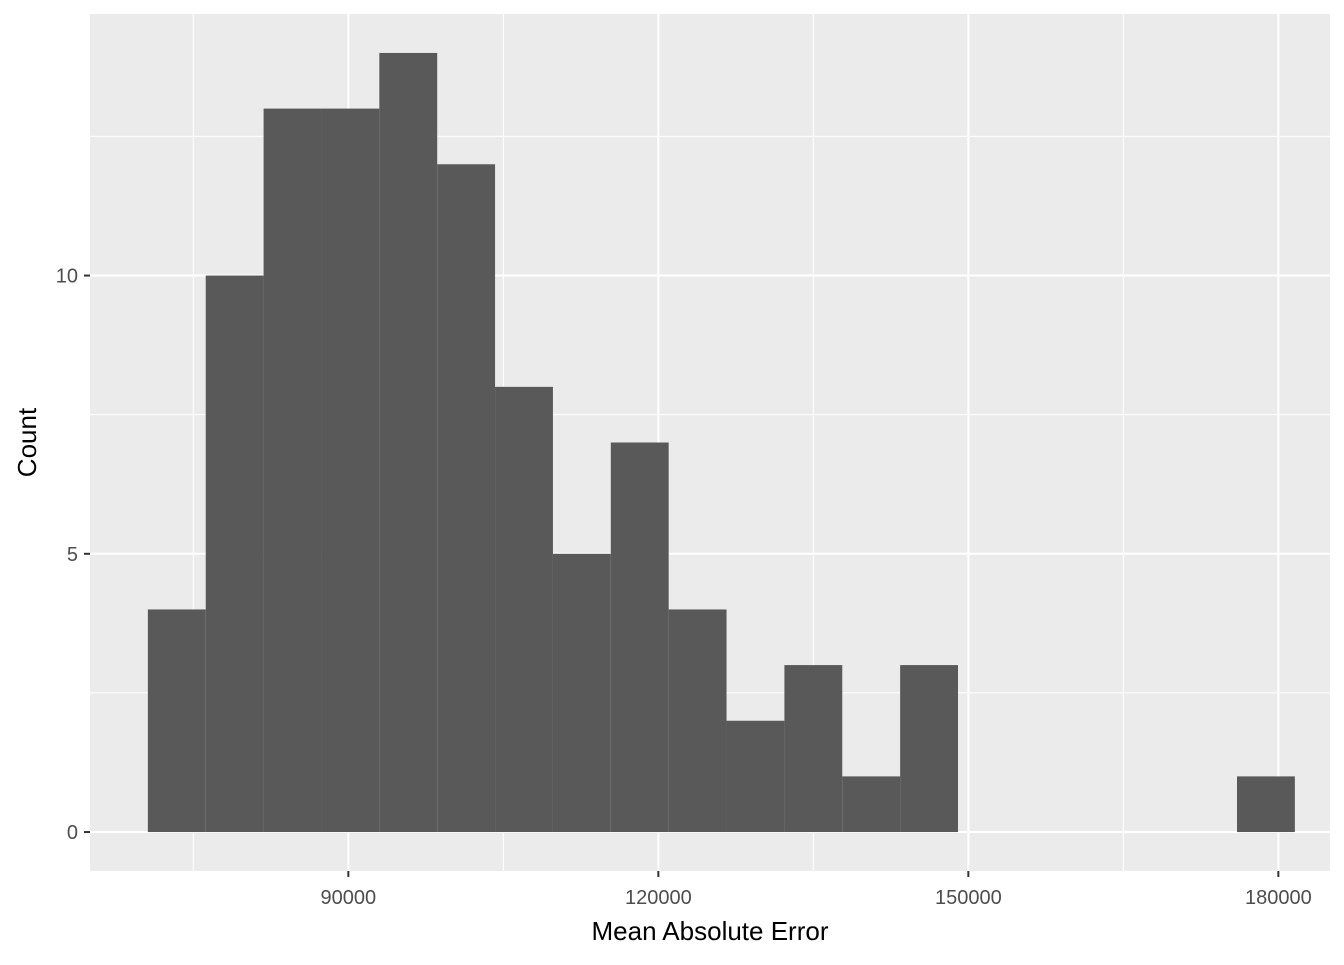 The width and height of the screenshot is (1344, 965). Describe the element at coordinates (27, 442) in the screenshot. I see `y-axis-title: Count` at that location.